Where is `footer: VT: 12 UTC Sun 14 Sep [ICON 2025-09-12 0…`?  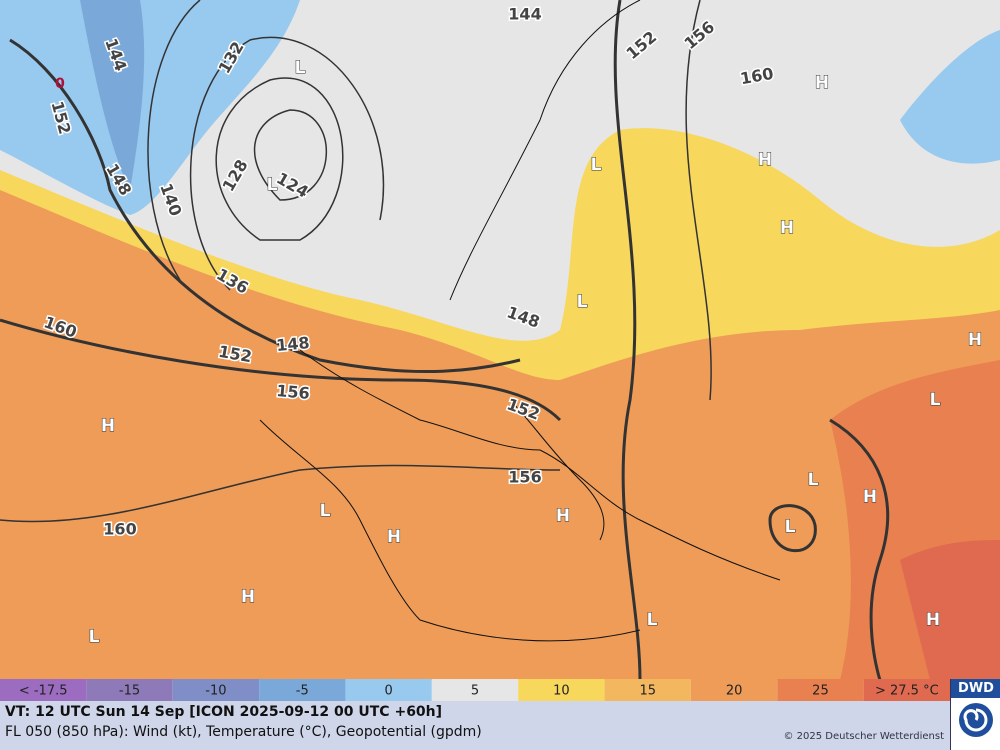 footer: VT: 12 UTC Sun 14 Sep [ICON 2025-09-12 0… is located at coordinates (475, 725).